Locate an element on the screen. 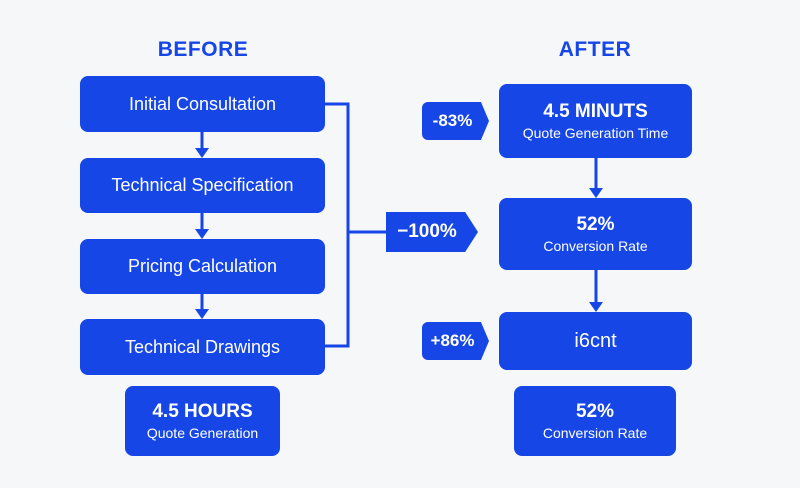 The image size is (800, 488). after-third-value: i6cnt is located at coordinates (595, 340).